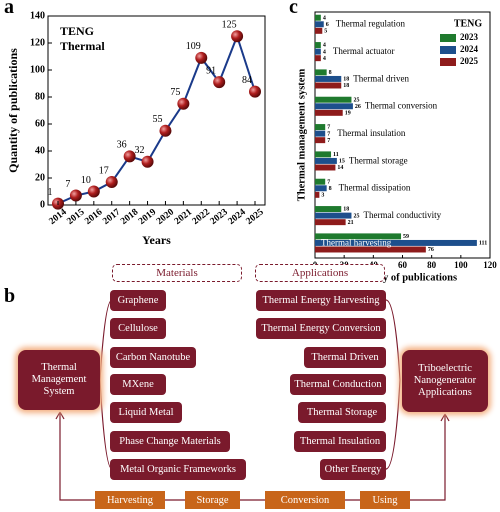 The image size is (500, 512). I want to click on flow-step: Conversion, so click(305, 500).